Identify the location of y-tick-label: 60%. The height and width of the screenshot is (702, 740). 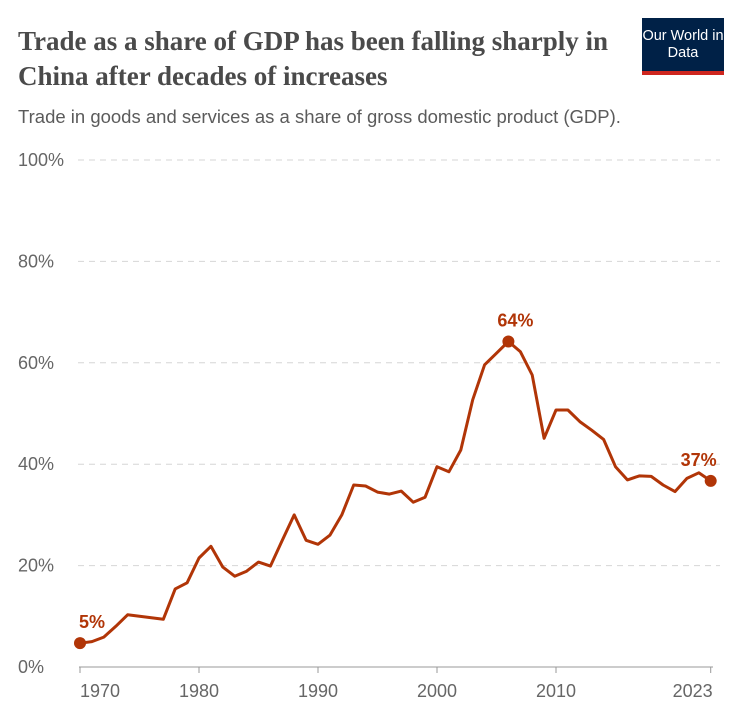
(36, 363).